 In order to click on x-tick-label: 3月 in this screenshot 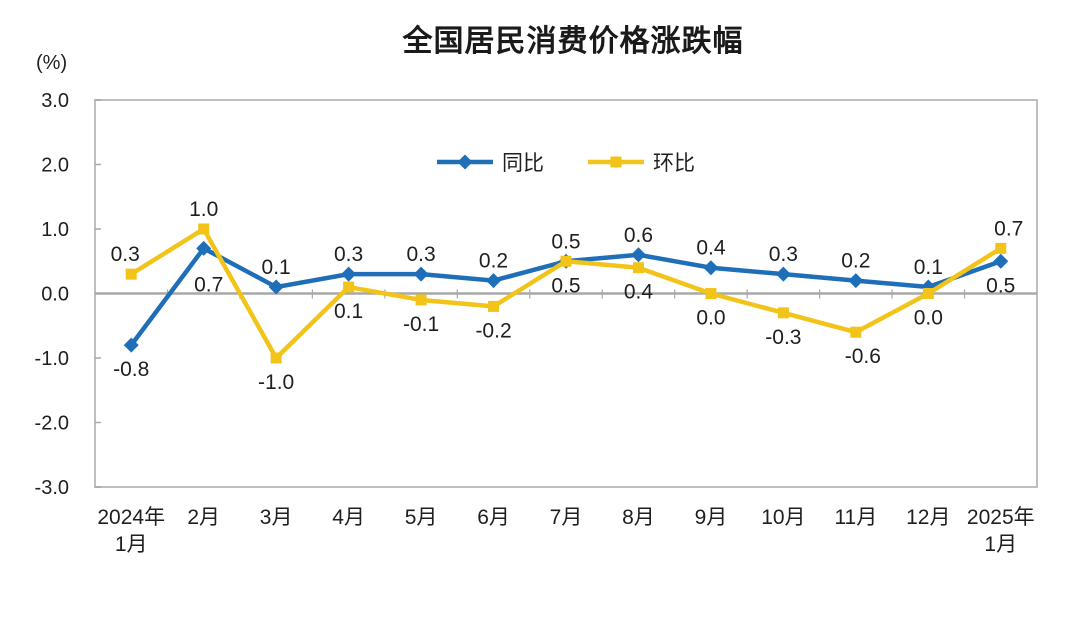, I will do `click(276, 517)`.